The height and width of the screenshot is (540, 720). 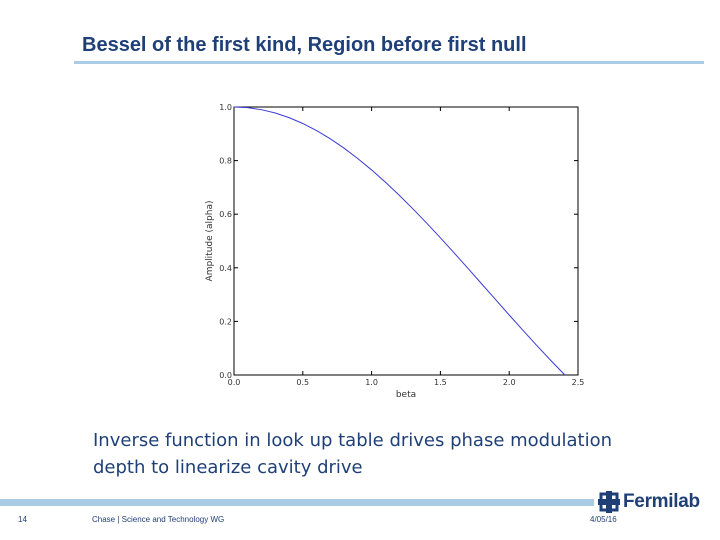 What do you see at coordinates (225, 107) in the screenshot?
I see `y-tick-label: 1.0` at bounding box center [225, 107].